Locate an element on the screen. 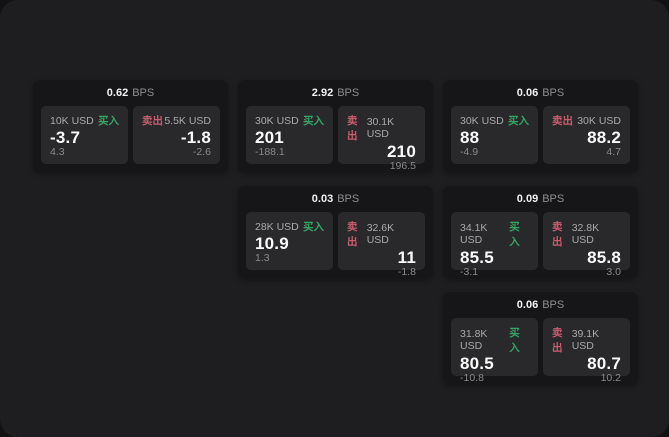 This screenshot has height=437, width=669. buy-value: 85.5 is located at coordinates (477, 257).